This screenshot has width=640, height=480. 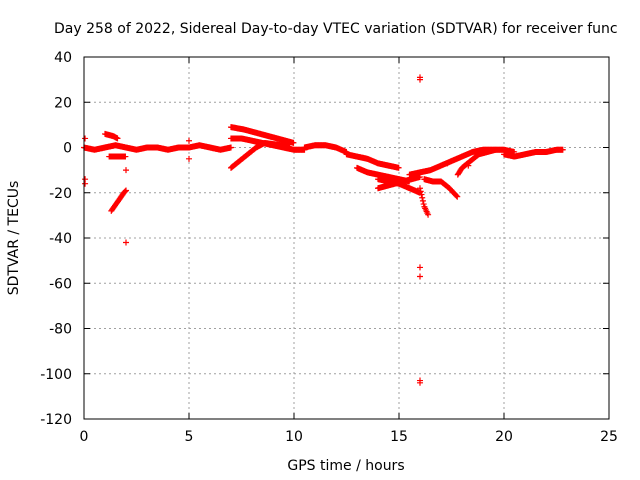 What do you see at coordinates (345, 466) in the screenshot?
I see `x-axis-label: GPS time / hours` at bounding box center [345, 466].